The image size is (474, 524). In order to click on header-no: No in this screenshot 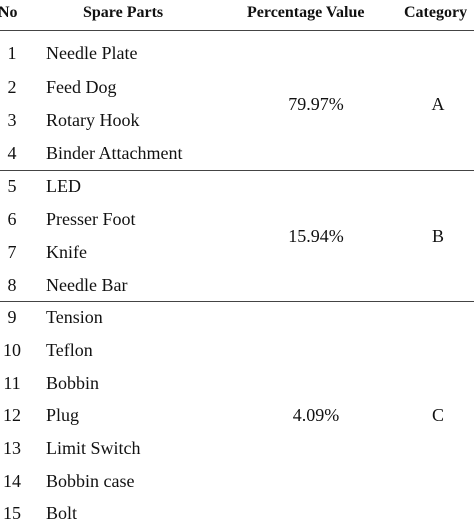, I will do `click(9, 12)`.